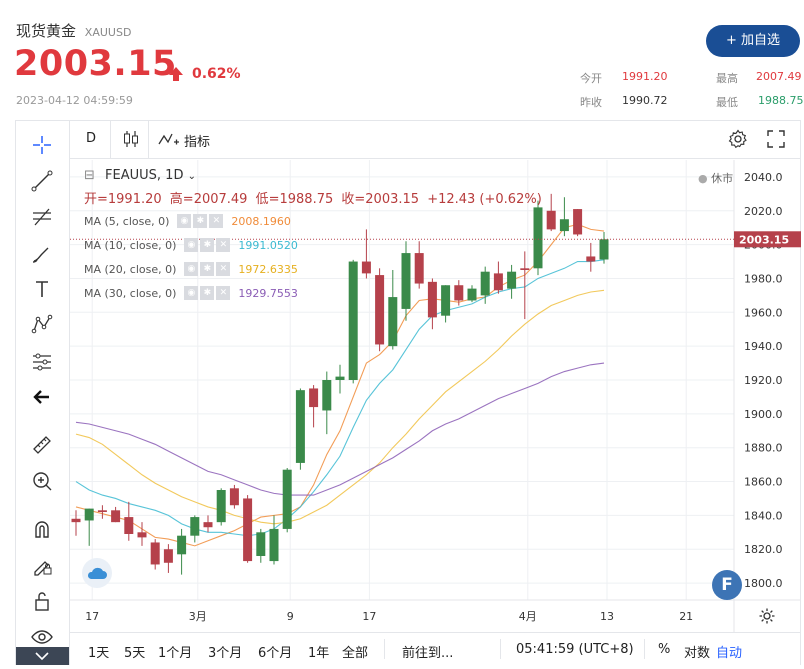 This screenshot has width=804, height=669. What do you see at coordinates (216, 74) in the screenshot?
I see `change-percent: 0.62%` at bounding box center [216, 74].